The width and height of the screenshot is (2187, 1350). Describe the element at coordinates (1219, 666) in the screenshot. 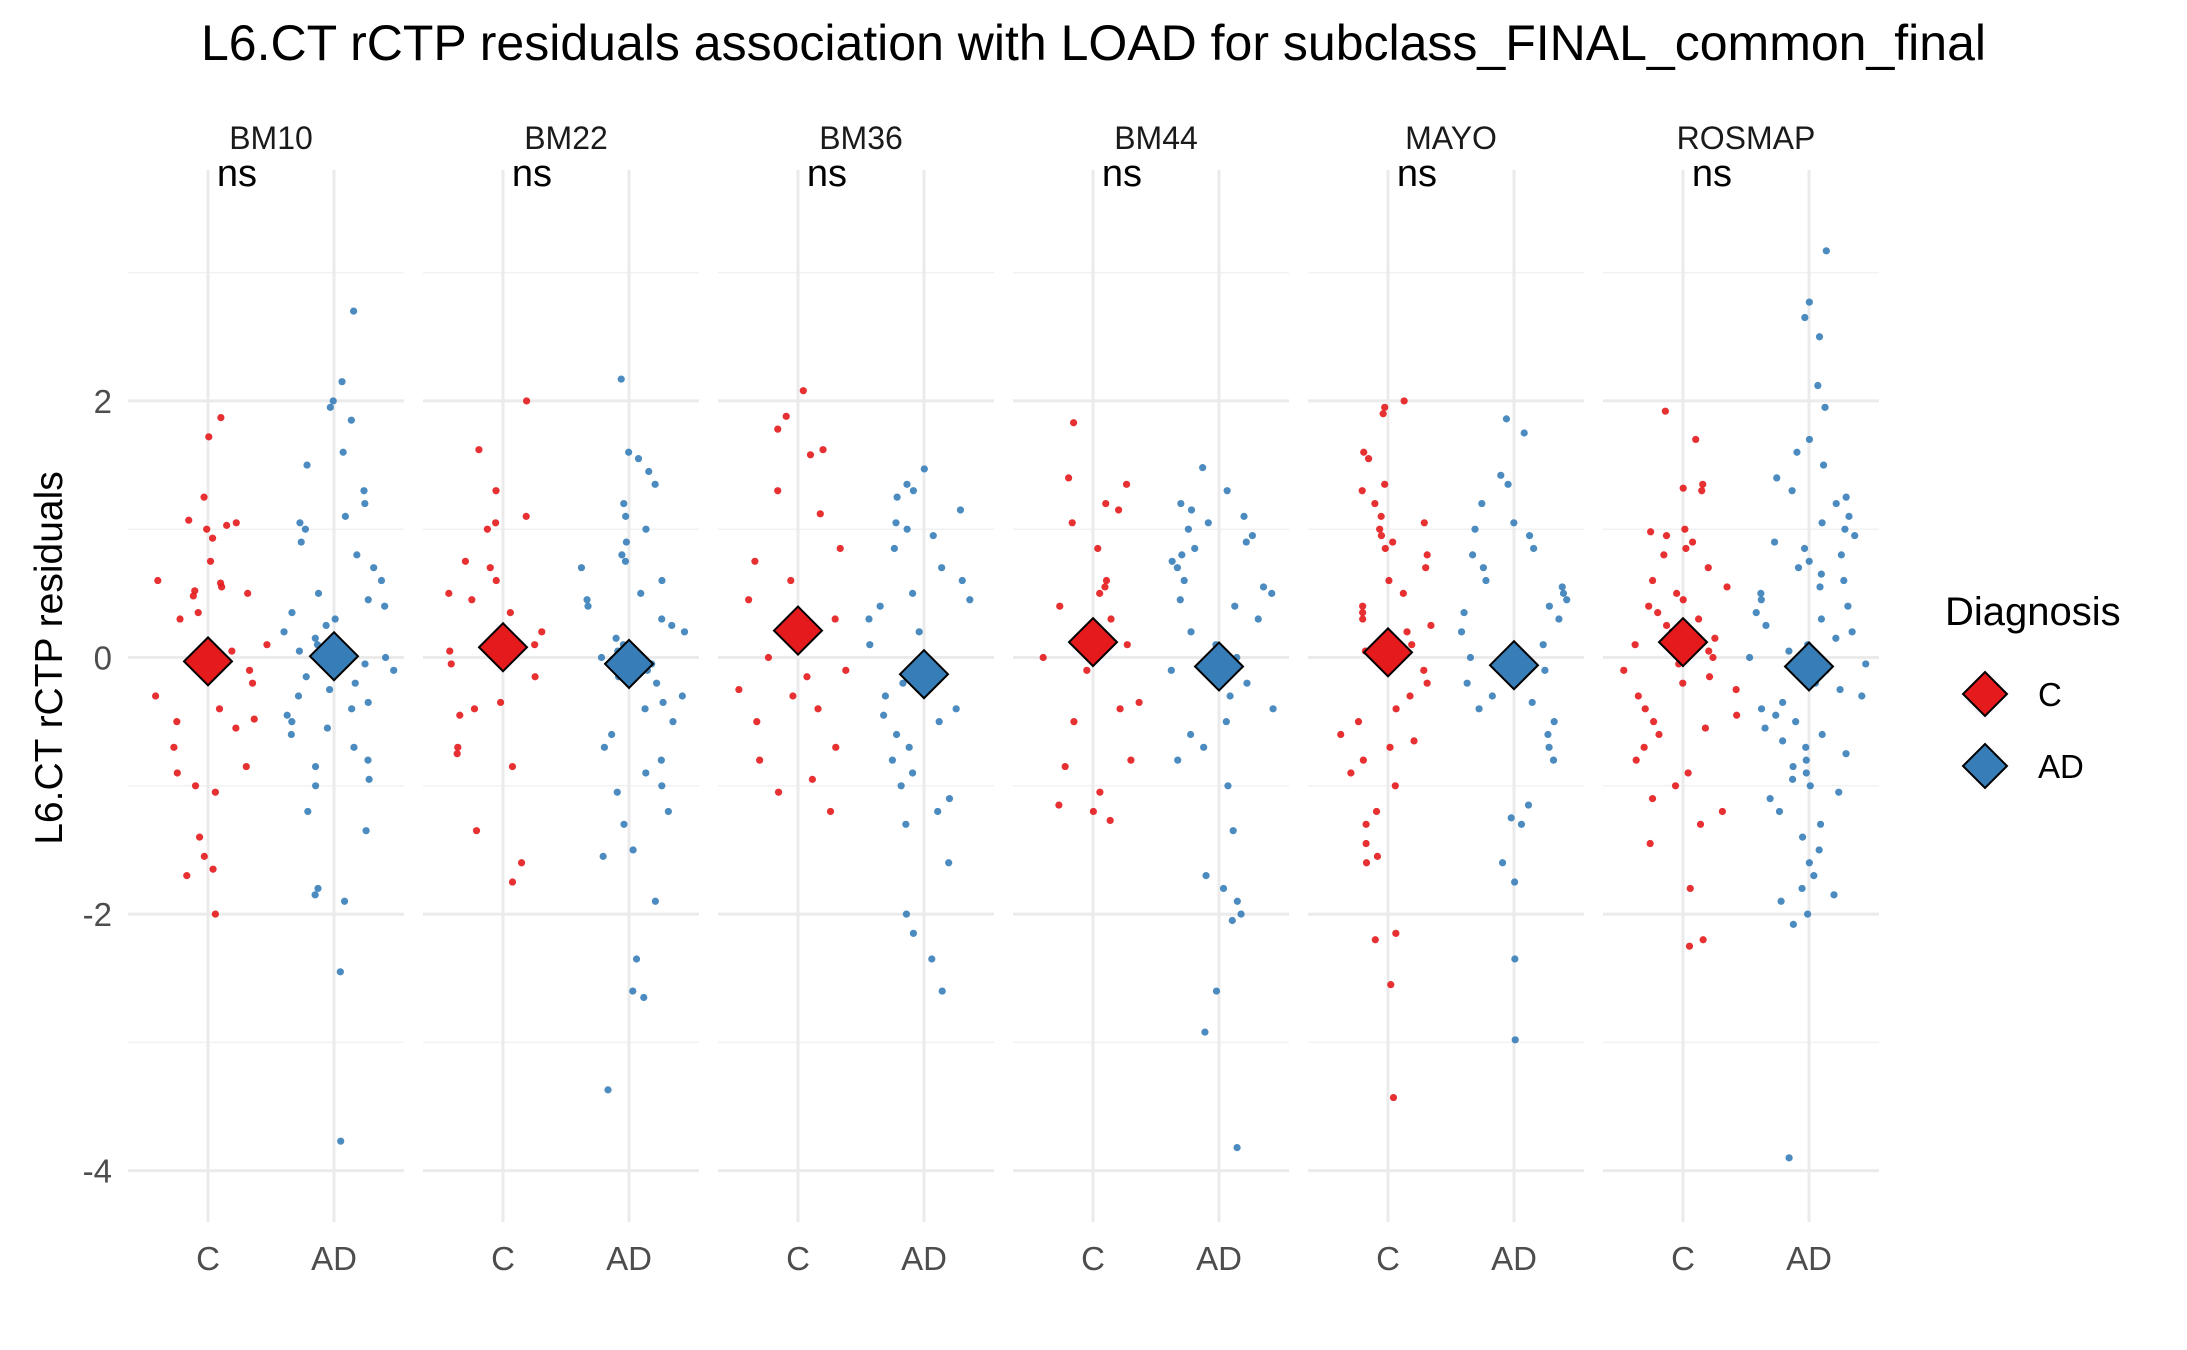

I see `mean-marker-ad` at that location.